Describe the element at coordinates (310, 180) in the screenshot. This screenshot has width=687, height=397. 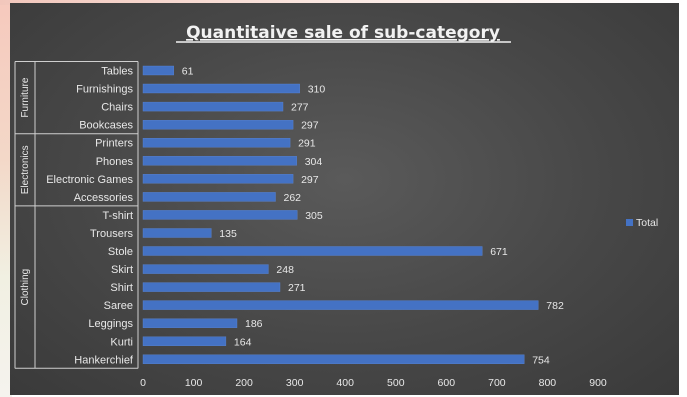
I see `value-label-electronic-games: 297` at that location.